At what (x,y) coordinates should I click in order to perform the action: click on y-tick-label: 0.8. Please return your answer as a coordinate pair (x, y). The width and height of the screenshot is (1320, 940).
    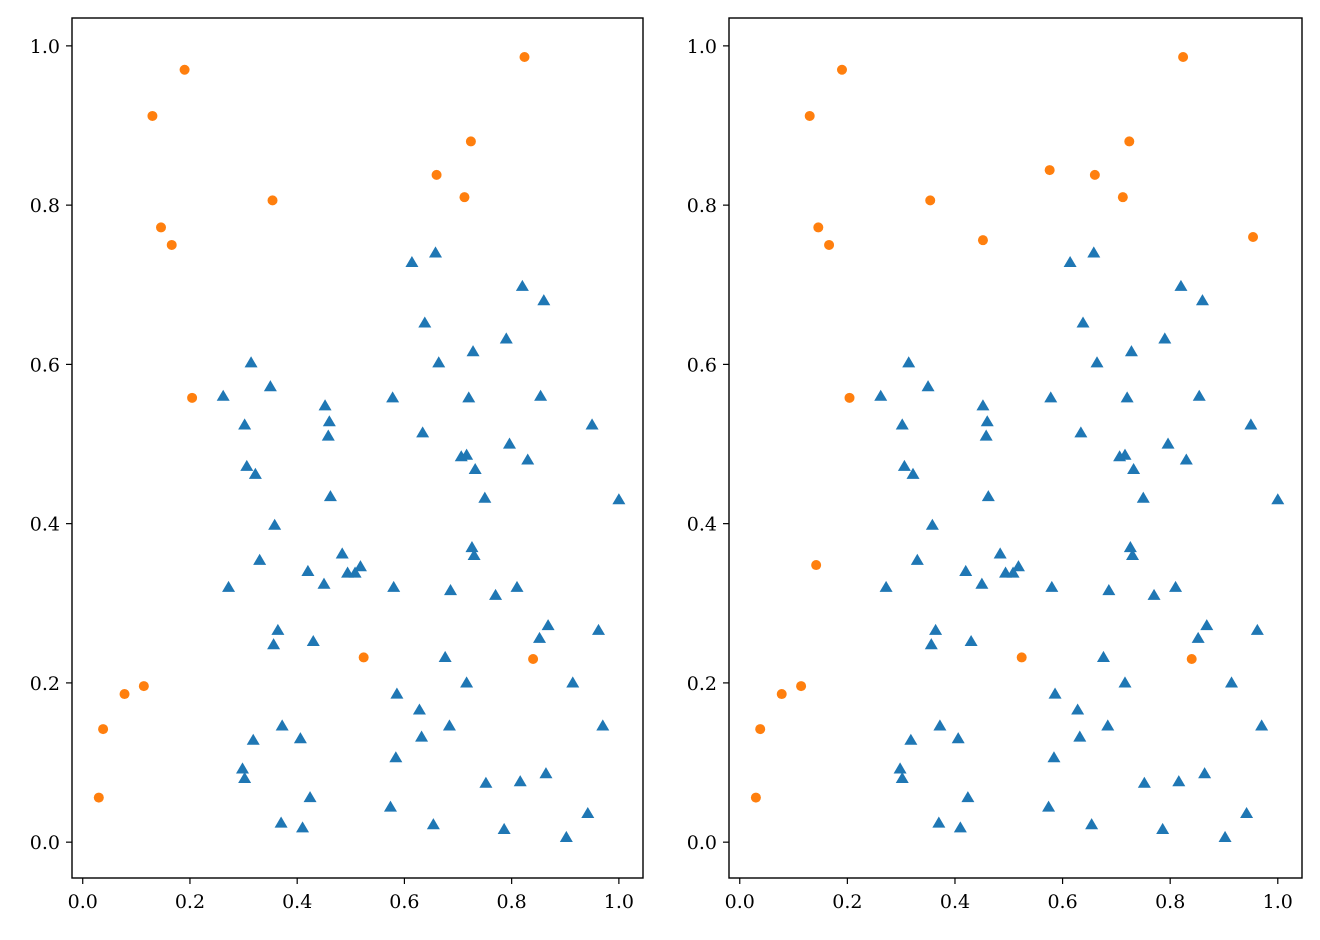
    Looking at the image, I should click on (45, 206).